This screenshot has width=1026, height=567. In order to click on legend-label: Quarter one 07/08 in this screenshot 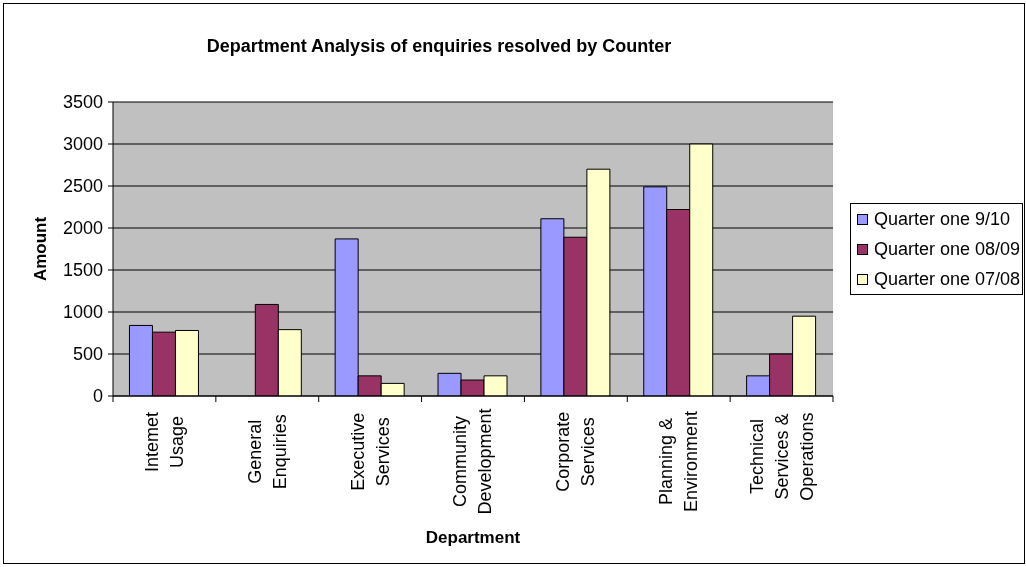, I will do `click(947, 279)`.